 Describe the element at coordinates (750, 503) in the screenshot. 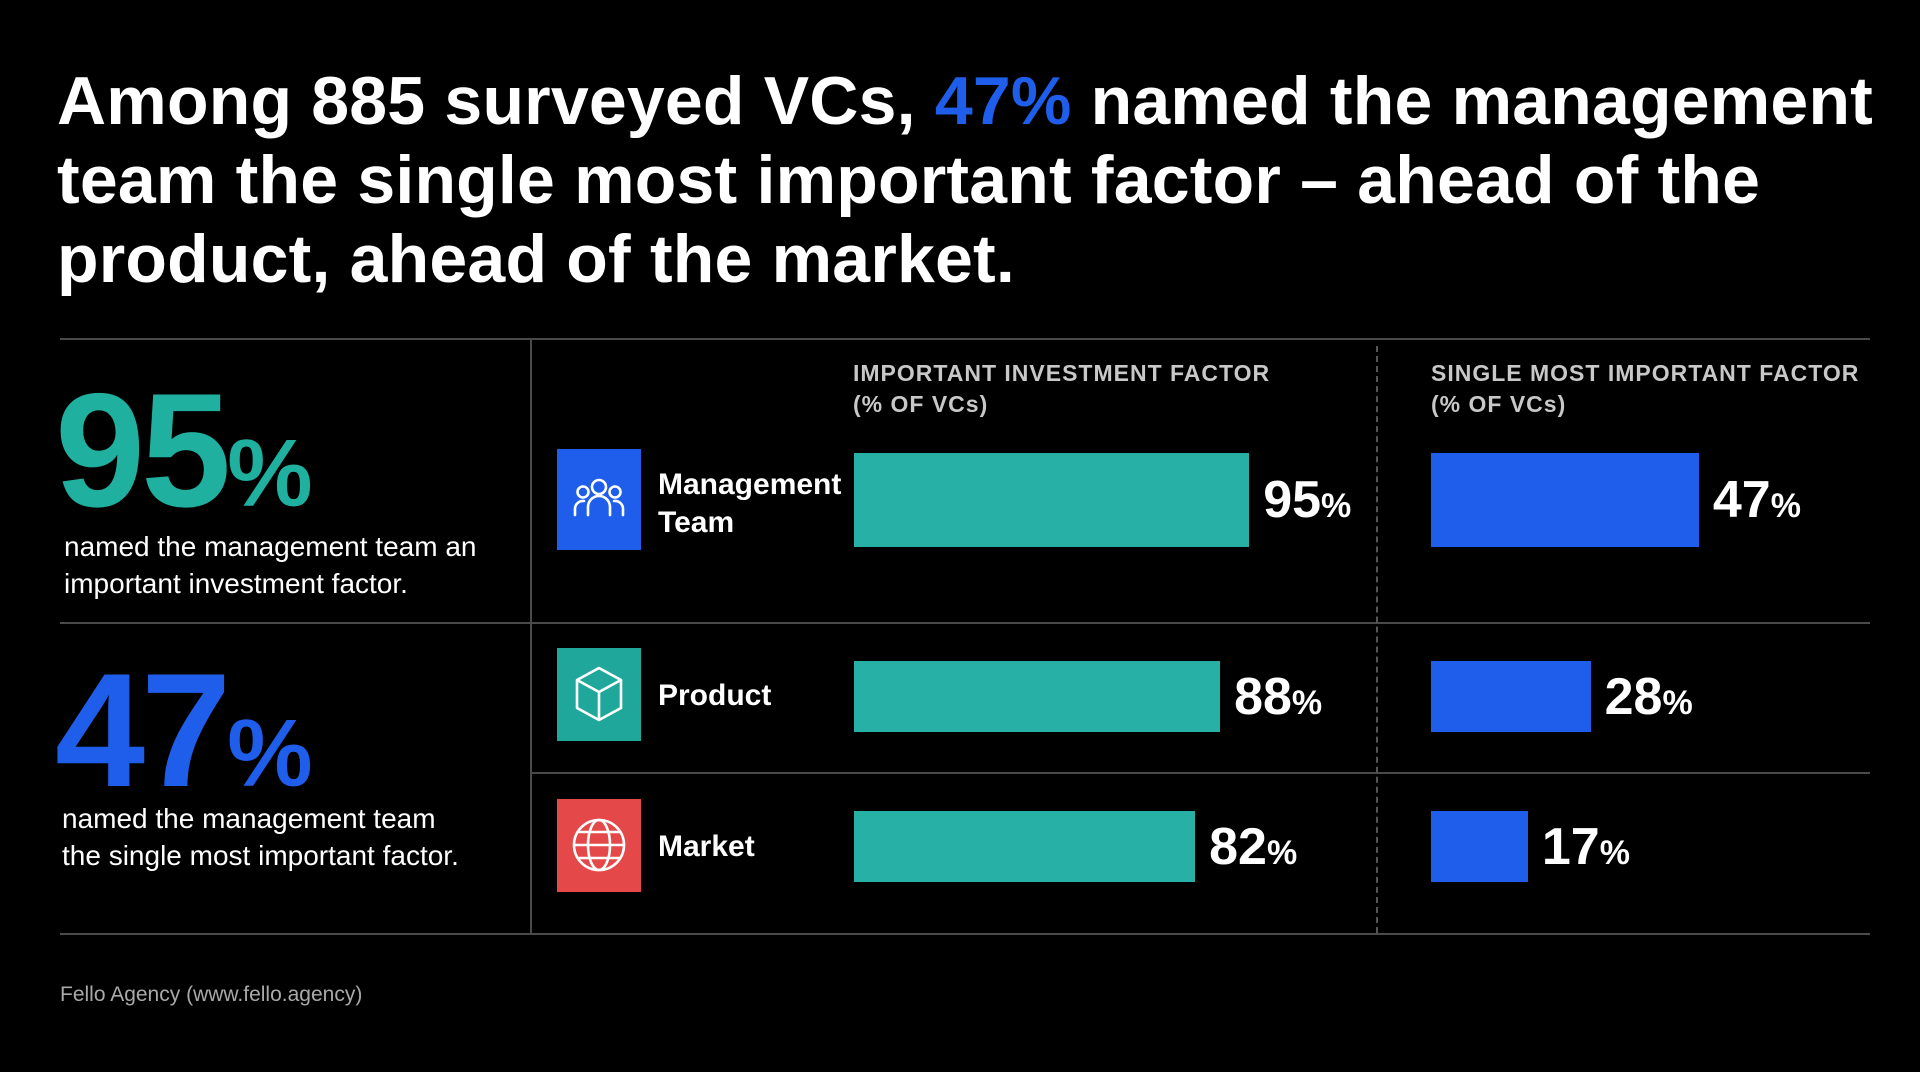

I see `category-label-management: Management Team` at that location.